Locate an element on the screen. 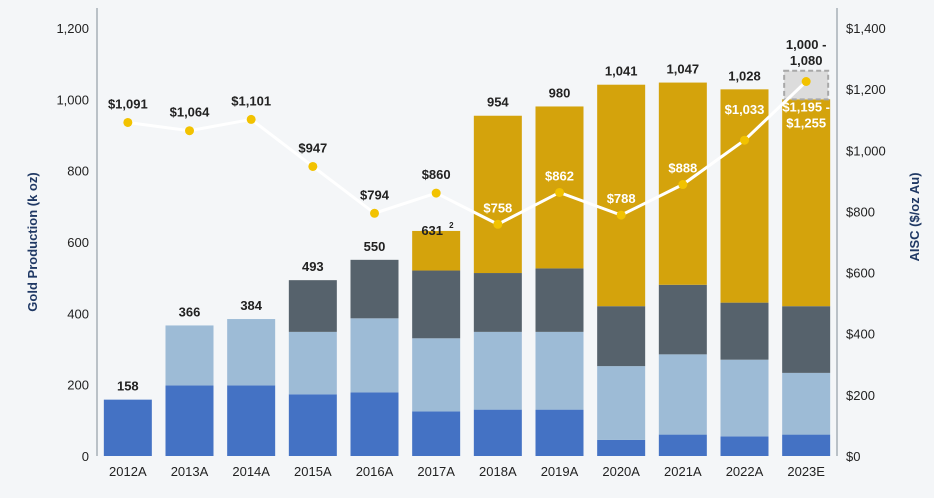 The image size is (934, 498). y2-tick-label: $200 is located at coordinates (860, 395).